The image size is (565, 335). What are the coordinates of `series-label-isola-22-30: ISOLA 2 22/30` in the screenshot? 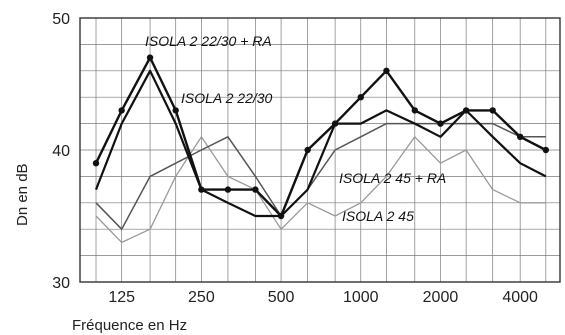 It's located at (227, 98).